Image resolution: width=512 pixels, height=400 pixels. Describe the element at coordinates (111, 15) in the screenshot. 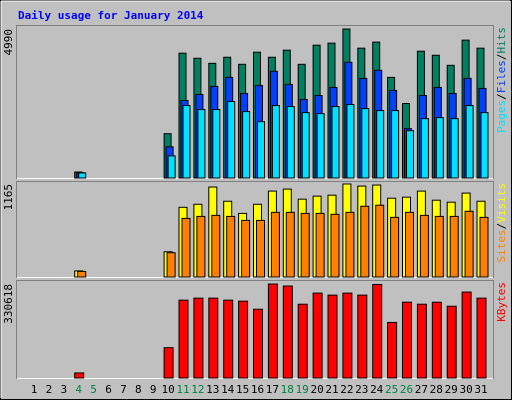

I see `chart-title: Daily usage for January 2014` at that location.